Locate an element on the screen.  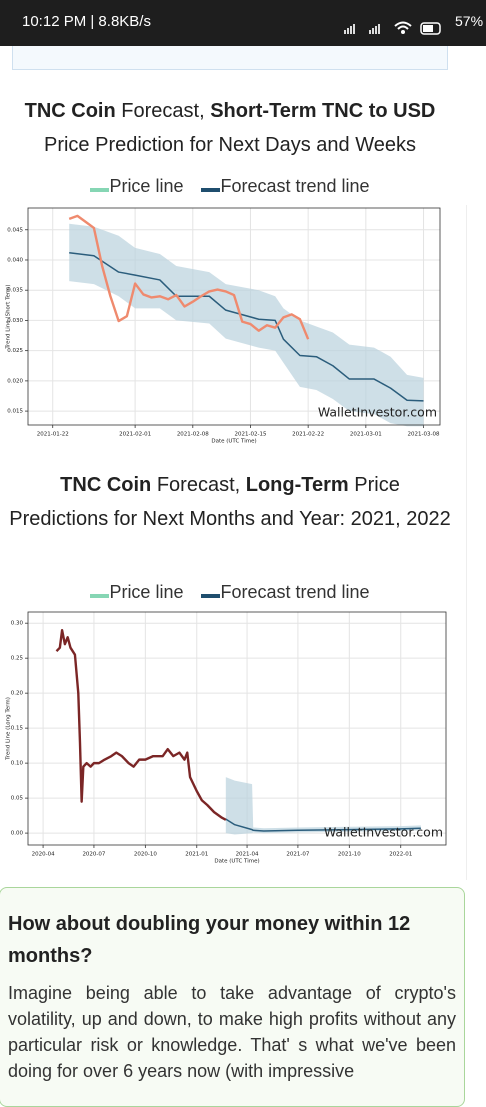
x-tick-label: 2021-01 is located at coordinates (196, 855).